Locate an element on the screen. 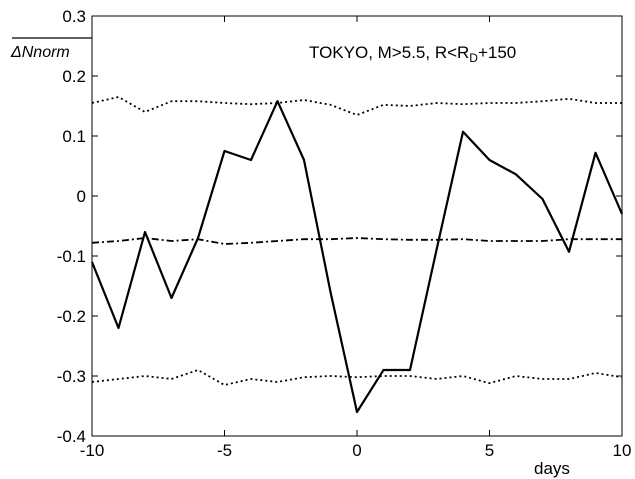 The width and height of the screenshot is (635, 479). y-tick-label: -0.4 is located at coordinates (71, 436).